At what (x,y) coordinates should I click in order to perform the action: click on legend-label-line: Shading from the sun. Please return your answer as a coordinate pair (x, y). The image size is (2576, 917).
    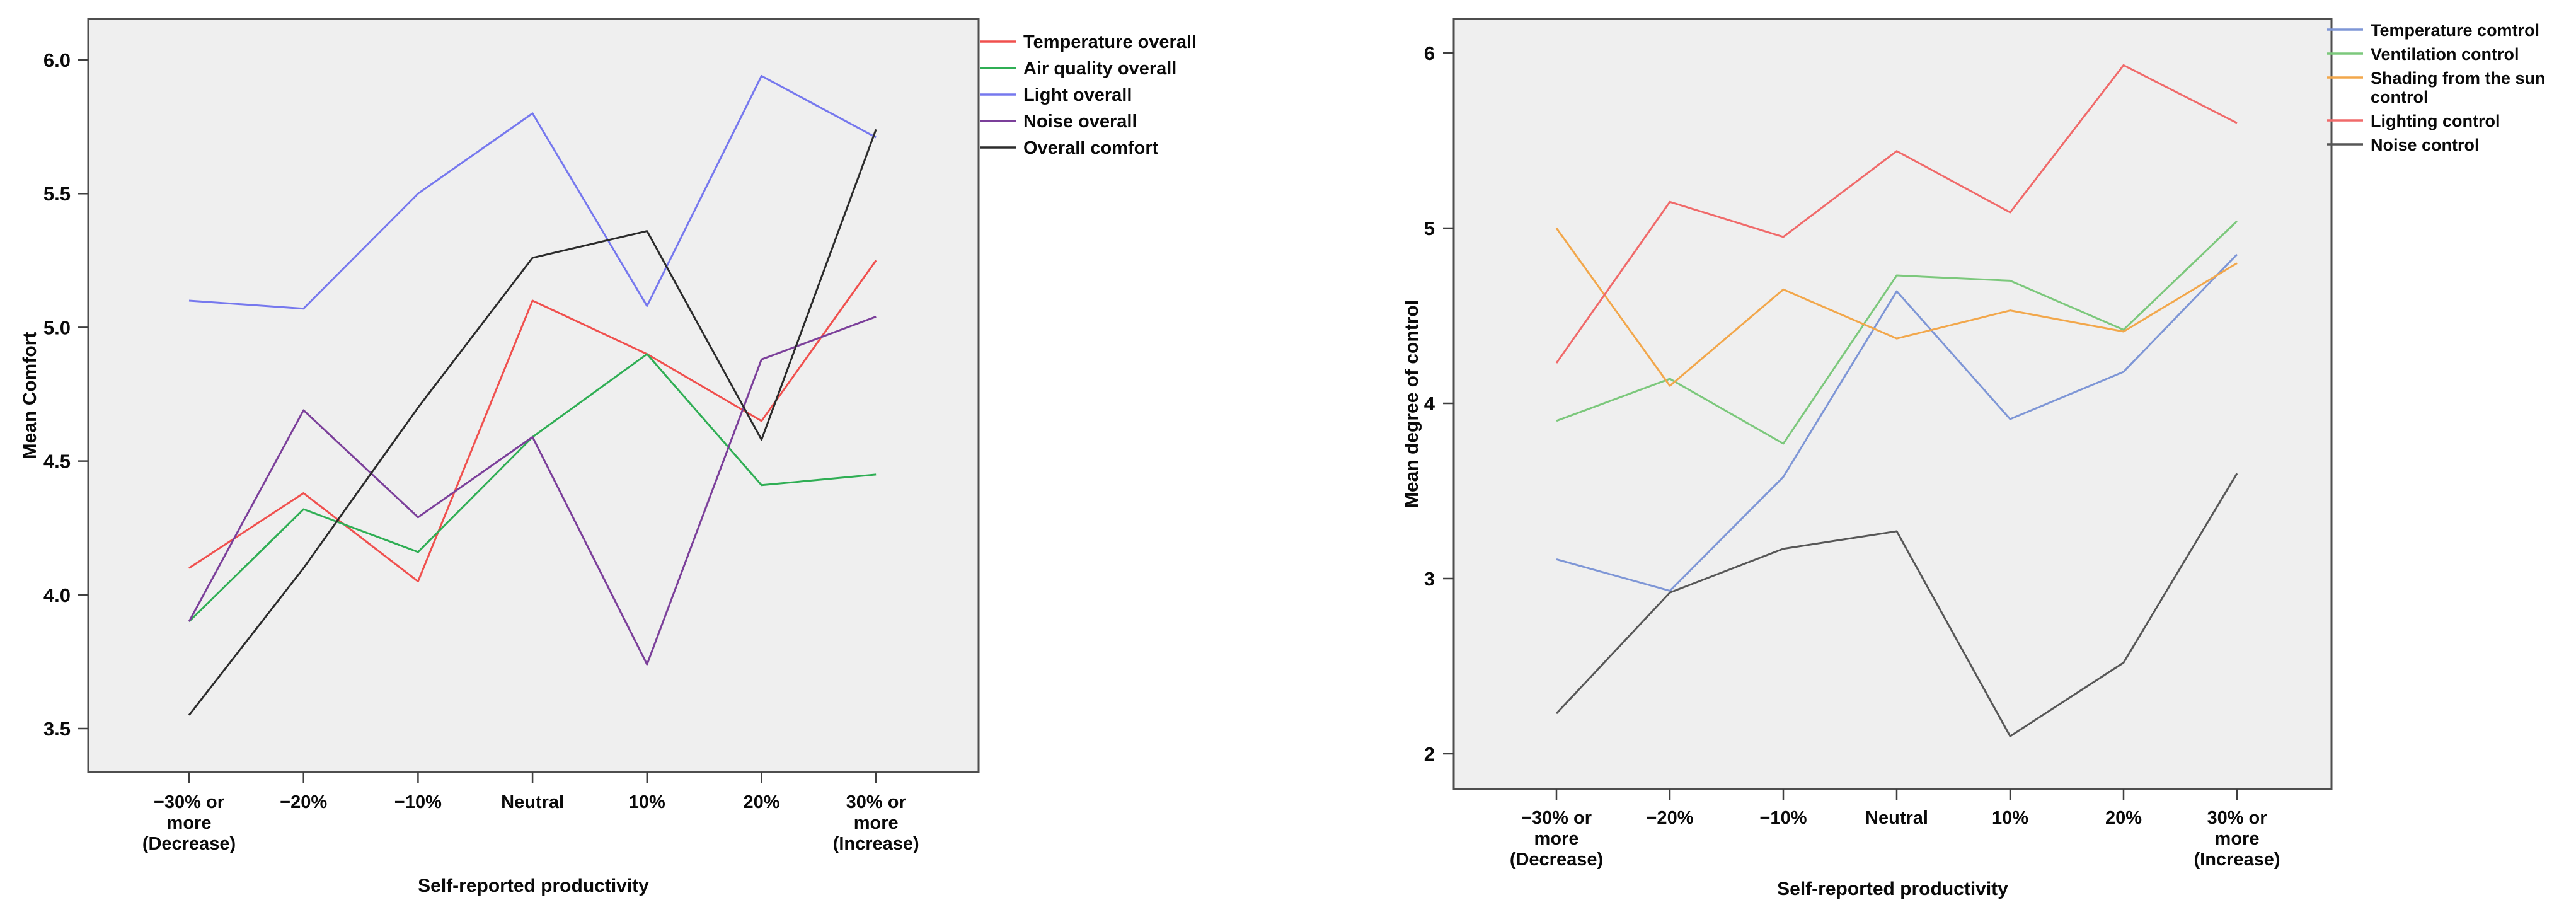
    Looking at the image, I should click on (2458, 78).